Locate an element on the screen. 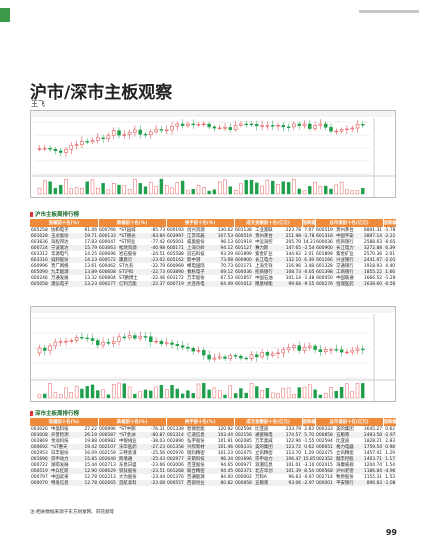 This screenshot has width=427, height=552. table-cell: 1457.41 is located at coordinates (373, 453).